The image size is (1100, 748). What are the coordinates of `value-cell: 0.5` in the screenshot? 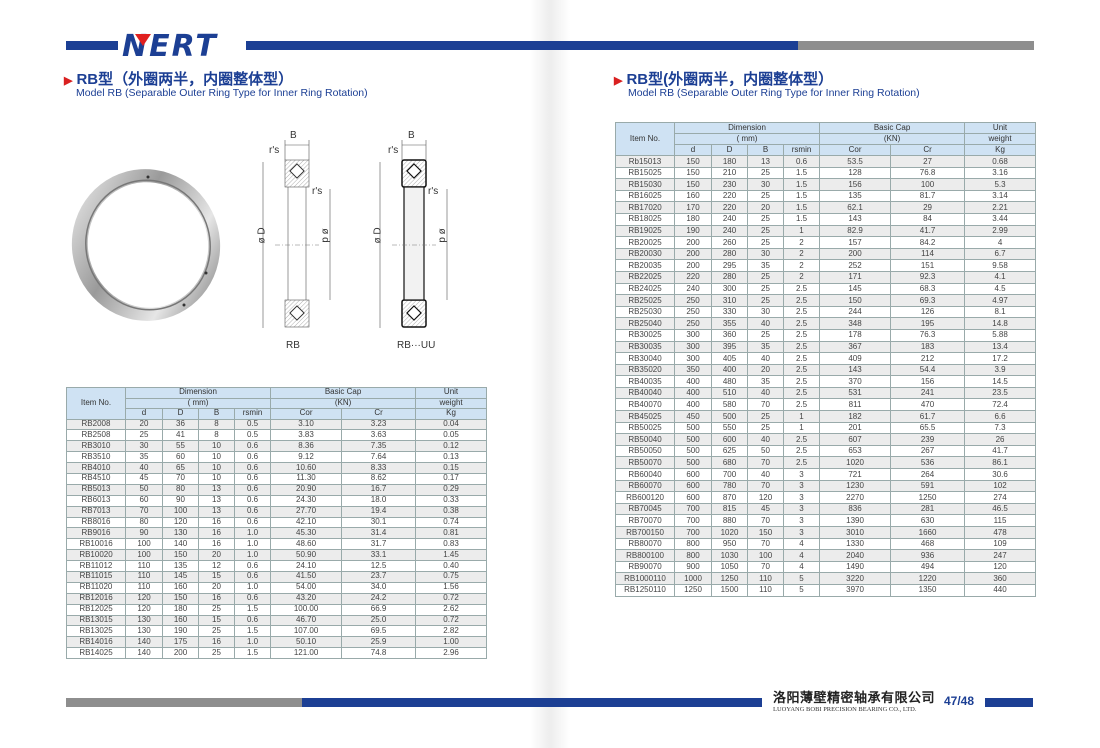 It's located at (252, 435).